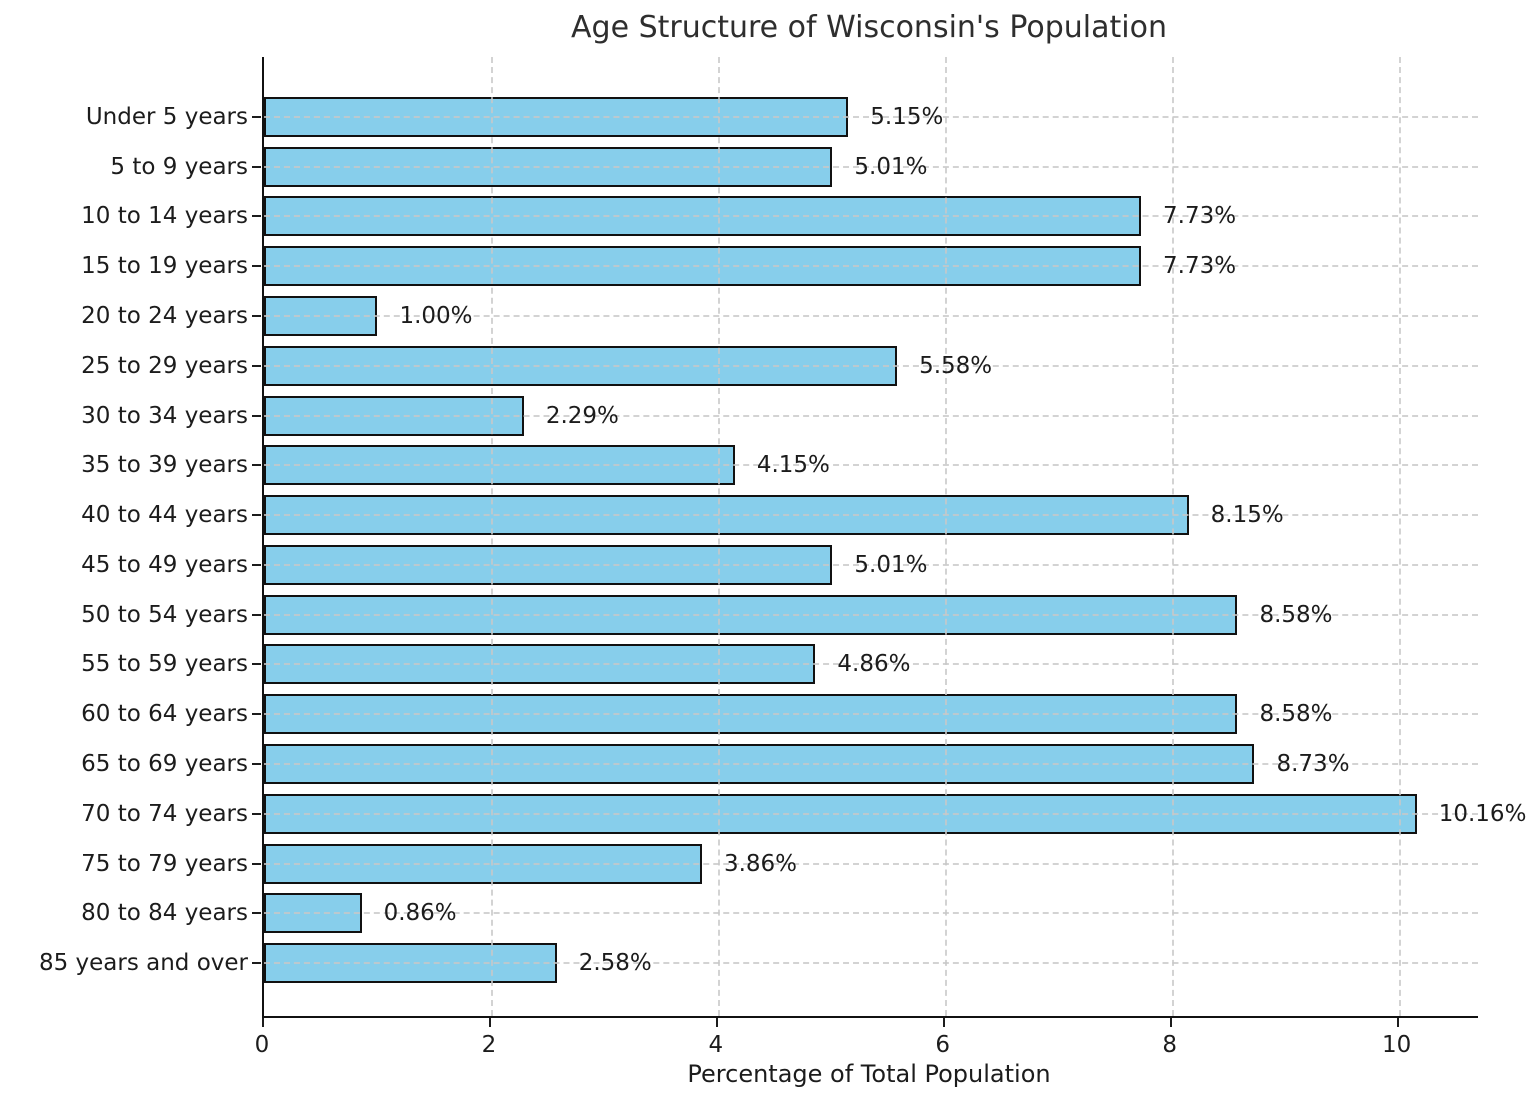 The image size is (1536, 1103). I want to click on bar-value-label: 4.86%, so click(874, 664).